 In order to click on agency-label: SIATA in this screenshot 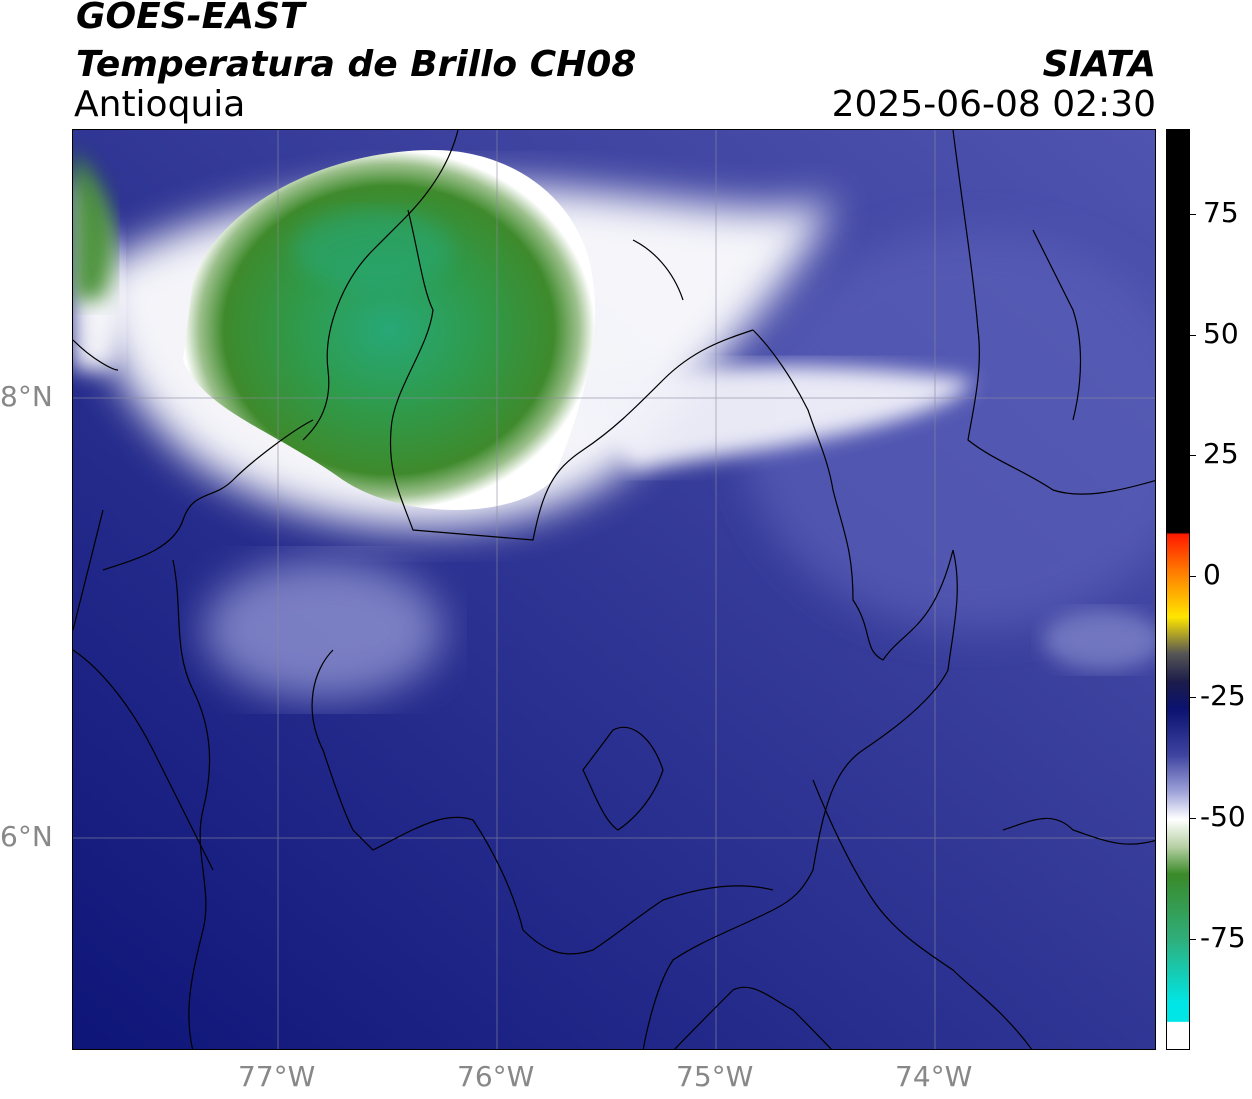, I will do `click(1099, 64)`.